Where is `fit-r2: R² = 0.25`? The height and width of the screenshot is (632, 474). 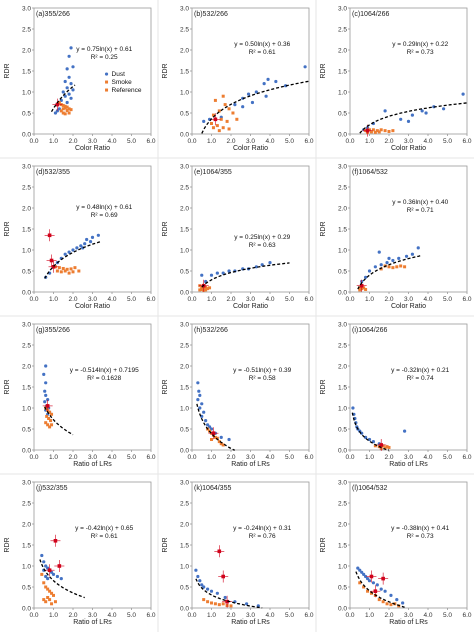
fit-r2: R² = 0.25 is located at coordinates (104, 57).